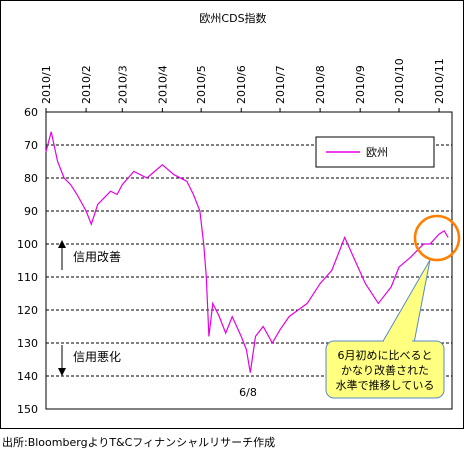 This screenshot has width=466, height=453. What do you see at coordinates (27, 343) in the screenshot?
I see `y-tick-label: 130` at bounding box center [27, 343].